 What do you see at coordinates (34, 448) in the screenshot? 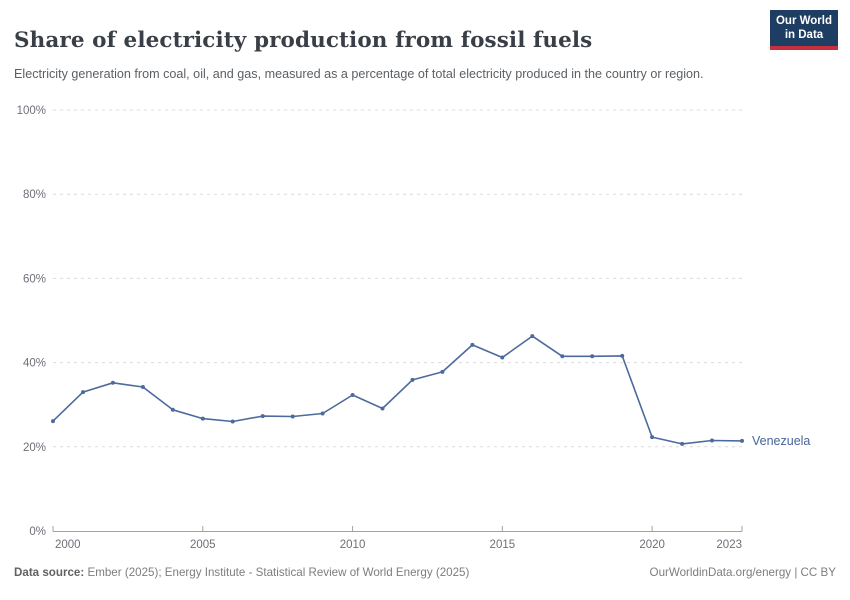
I see `y-tick-label: 20%` at bounding box center [34, 448].